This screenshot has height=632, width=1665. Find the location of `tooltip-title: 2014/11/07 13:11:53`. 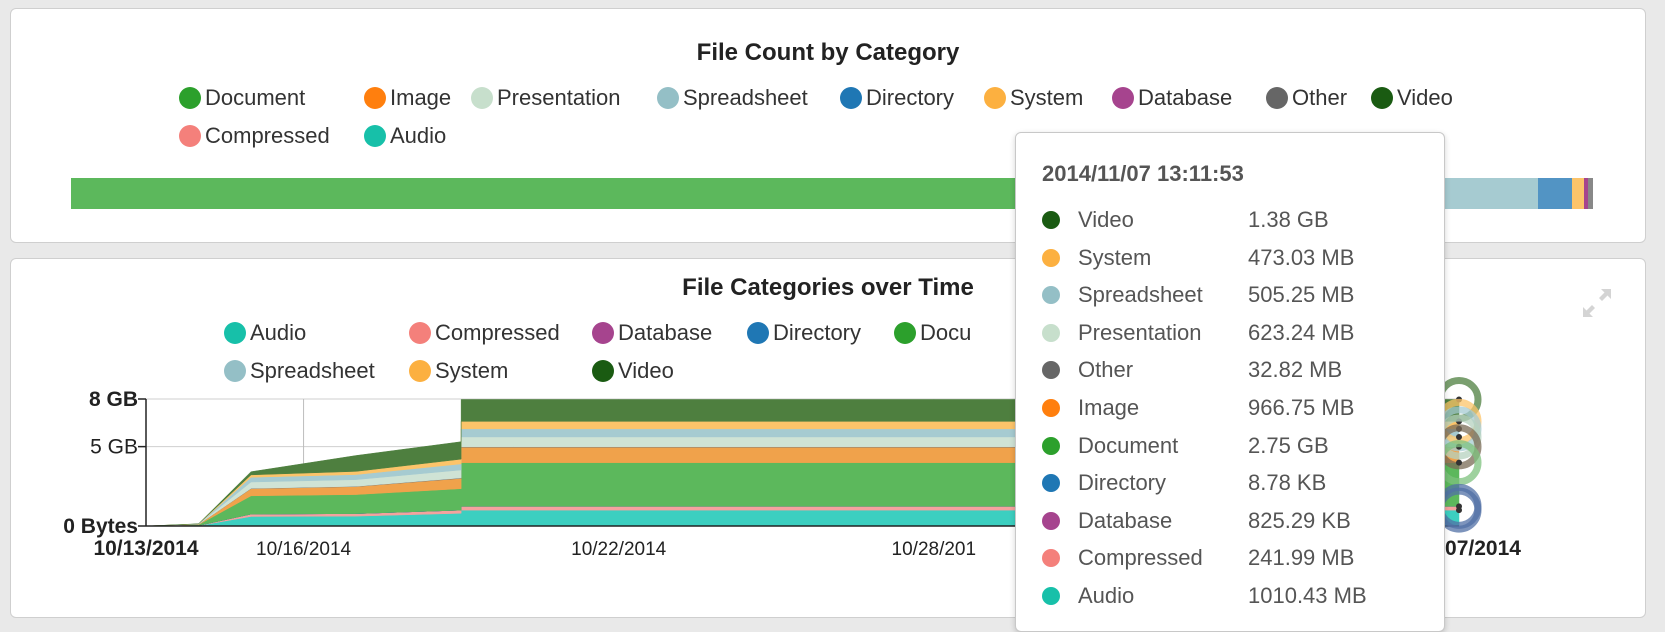

tooltip-title: 2014/11/07 13:11:53 is located at coordinates (1143, 173).